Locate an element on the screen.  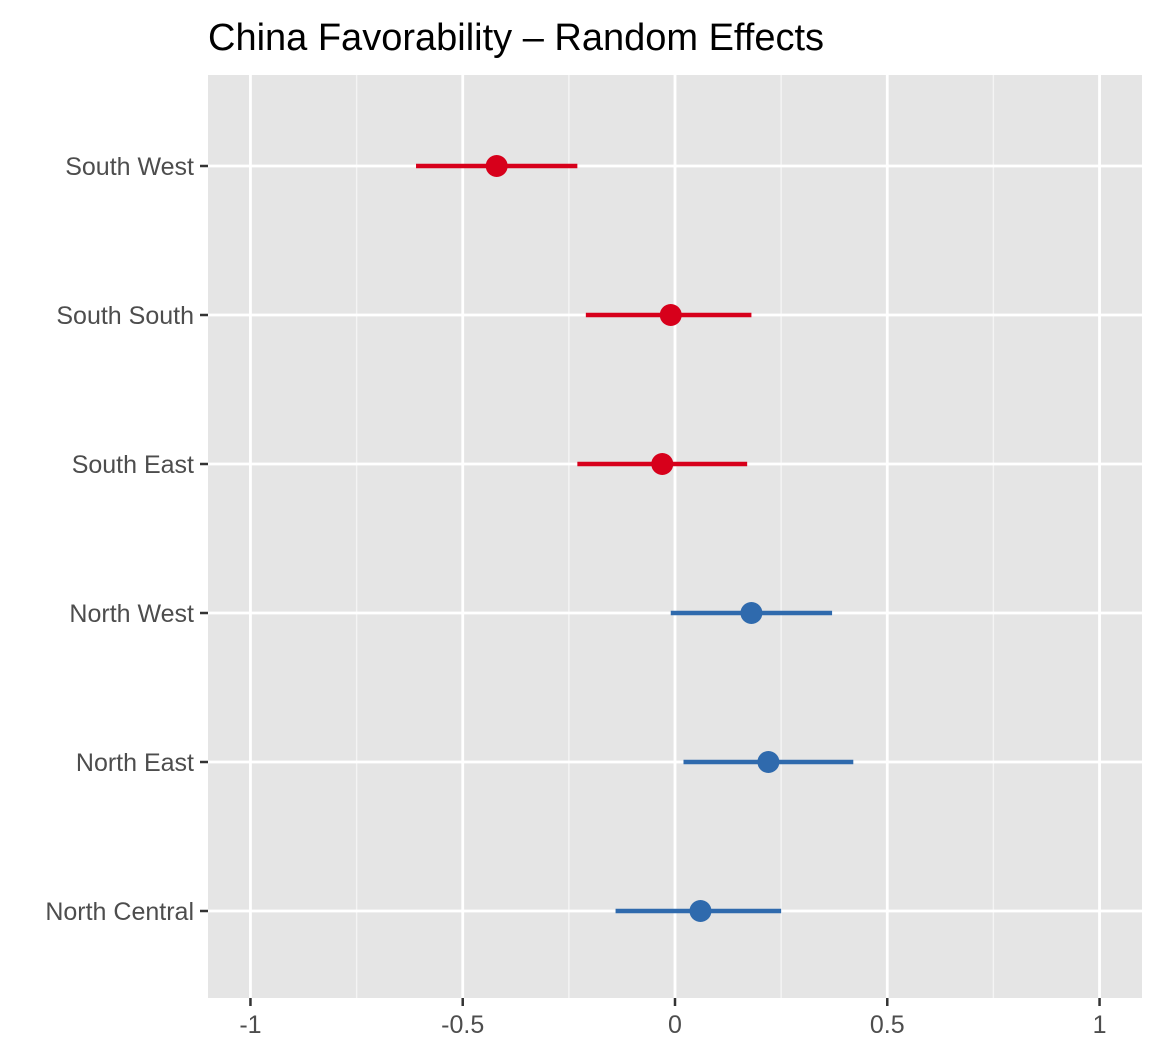
y-tick-label: South South is located at coordinates (125, 316).